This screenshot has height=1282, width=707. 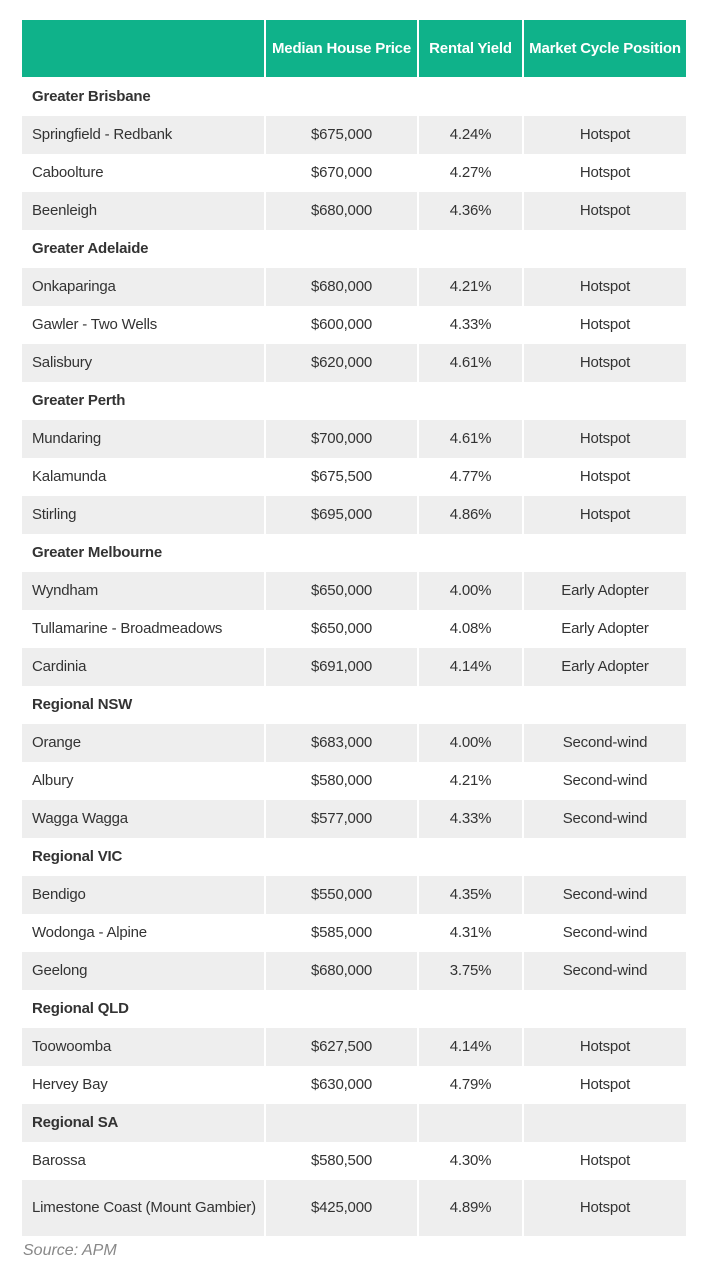 I want to click on group-name: Regional QLD, so click(x=80, y=1008).